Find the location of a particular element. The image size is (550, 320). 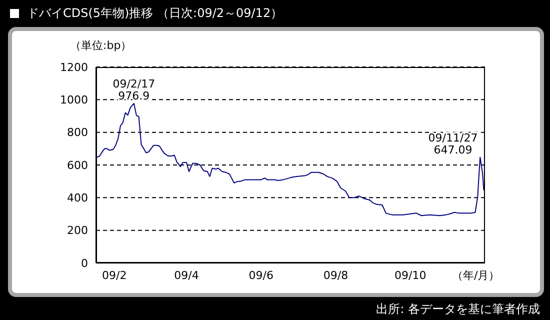

x-tick-label: 09/8 is located at coordinates (335, 275).